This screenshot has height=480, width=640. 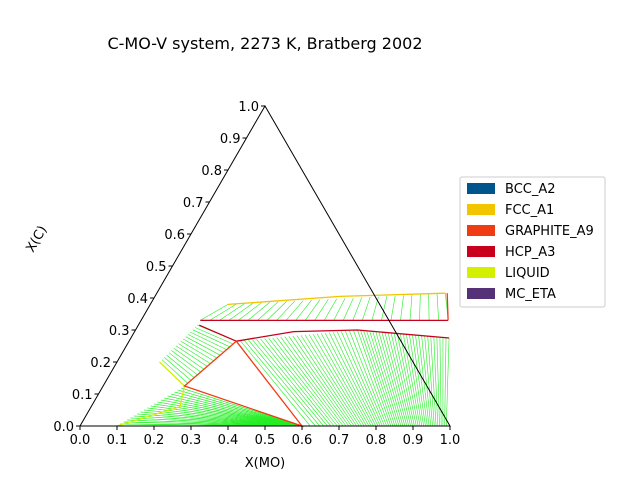 What do you see at coordinates (447, 307) in the screenshot?
I see `phase-boundary-graphite-edge` at bounding box center [447, 307].